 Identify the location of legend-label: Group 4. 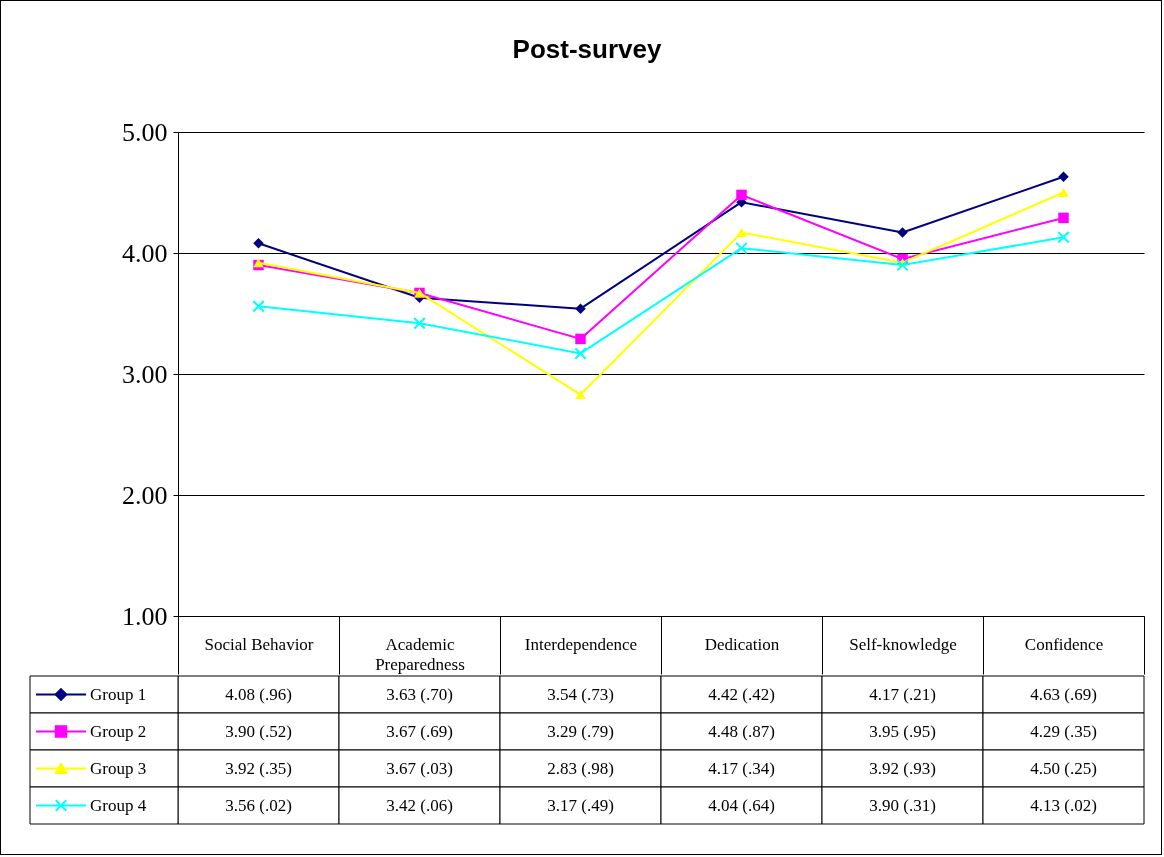
(118, 805).